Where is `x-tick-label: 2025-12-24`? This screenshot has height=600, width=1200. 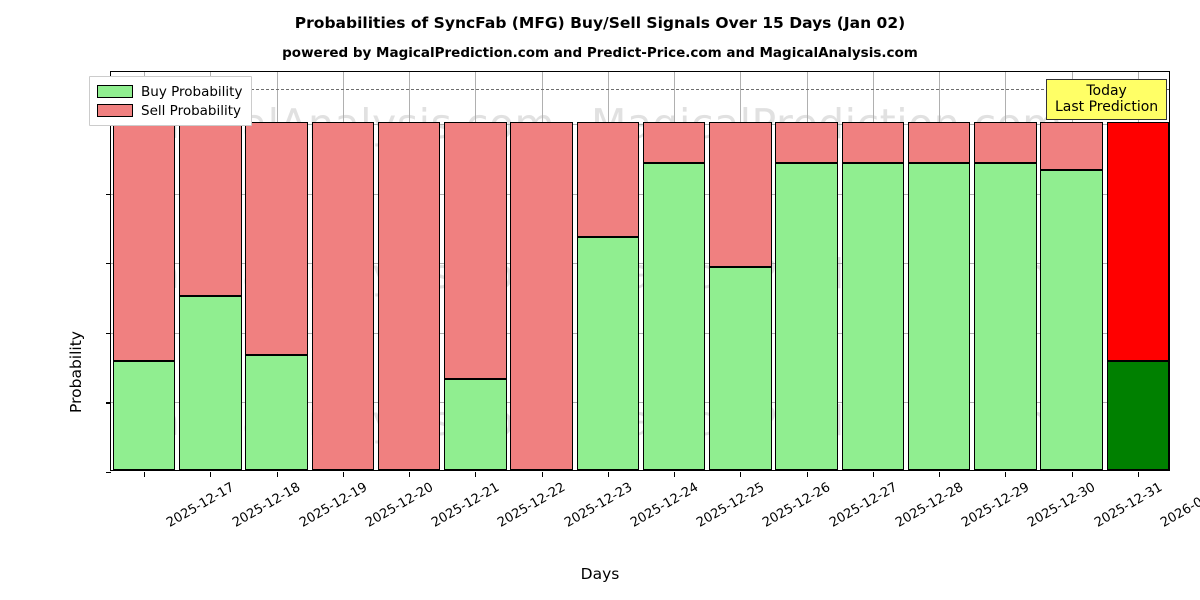
x-tick-label: 2025-12-24 is located at coordinates (664, 505).